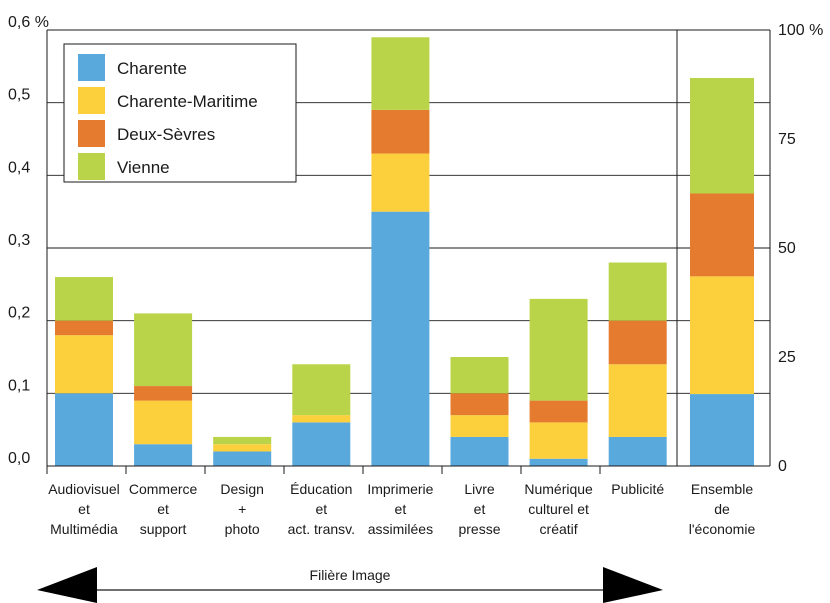 This screenshot has height=603, width=830. I want to click on left-tick-label: 0,1, so click(19, 385).